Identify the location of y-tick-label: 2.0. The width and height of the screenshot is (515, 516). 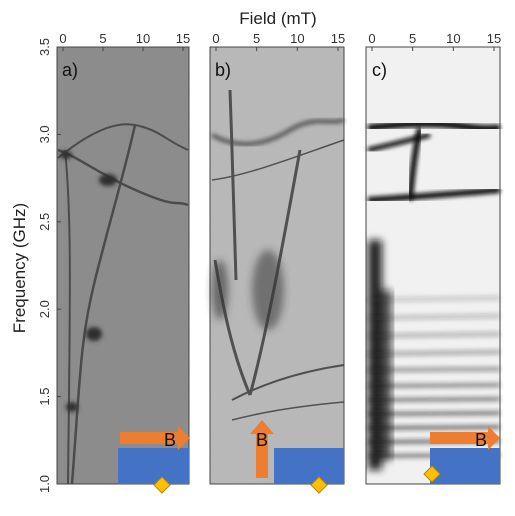
(44, 309).